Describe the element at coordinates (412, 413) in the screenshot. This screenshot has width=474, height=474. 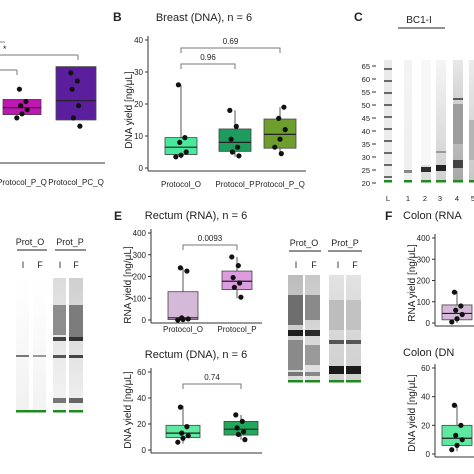
I see `panel-f-bottom-ylabel: DNA yield [ng/μL]` at that location.